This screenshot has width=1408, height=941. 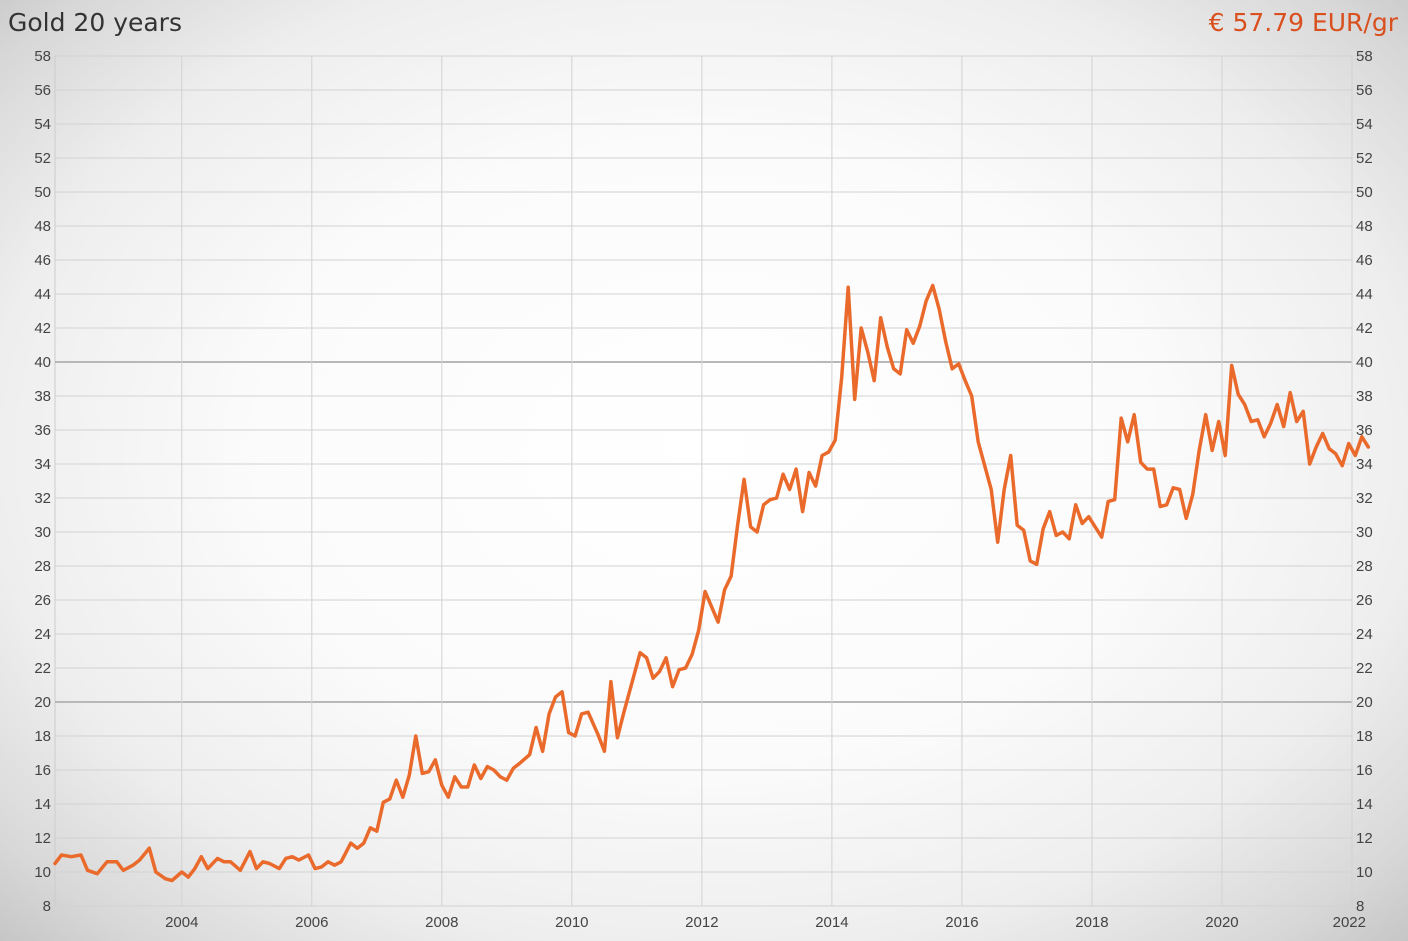 I want to click on y-tick-label-left: 36, so click(x=42, y=430).